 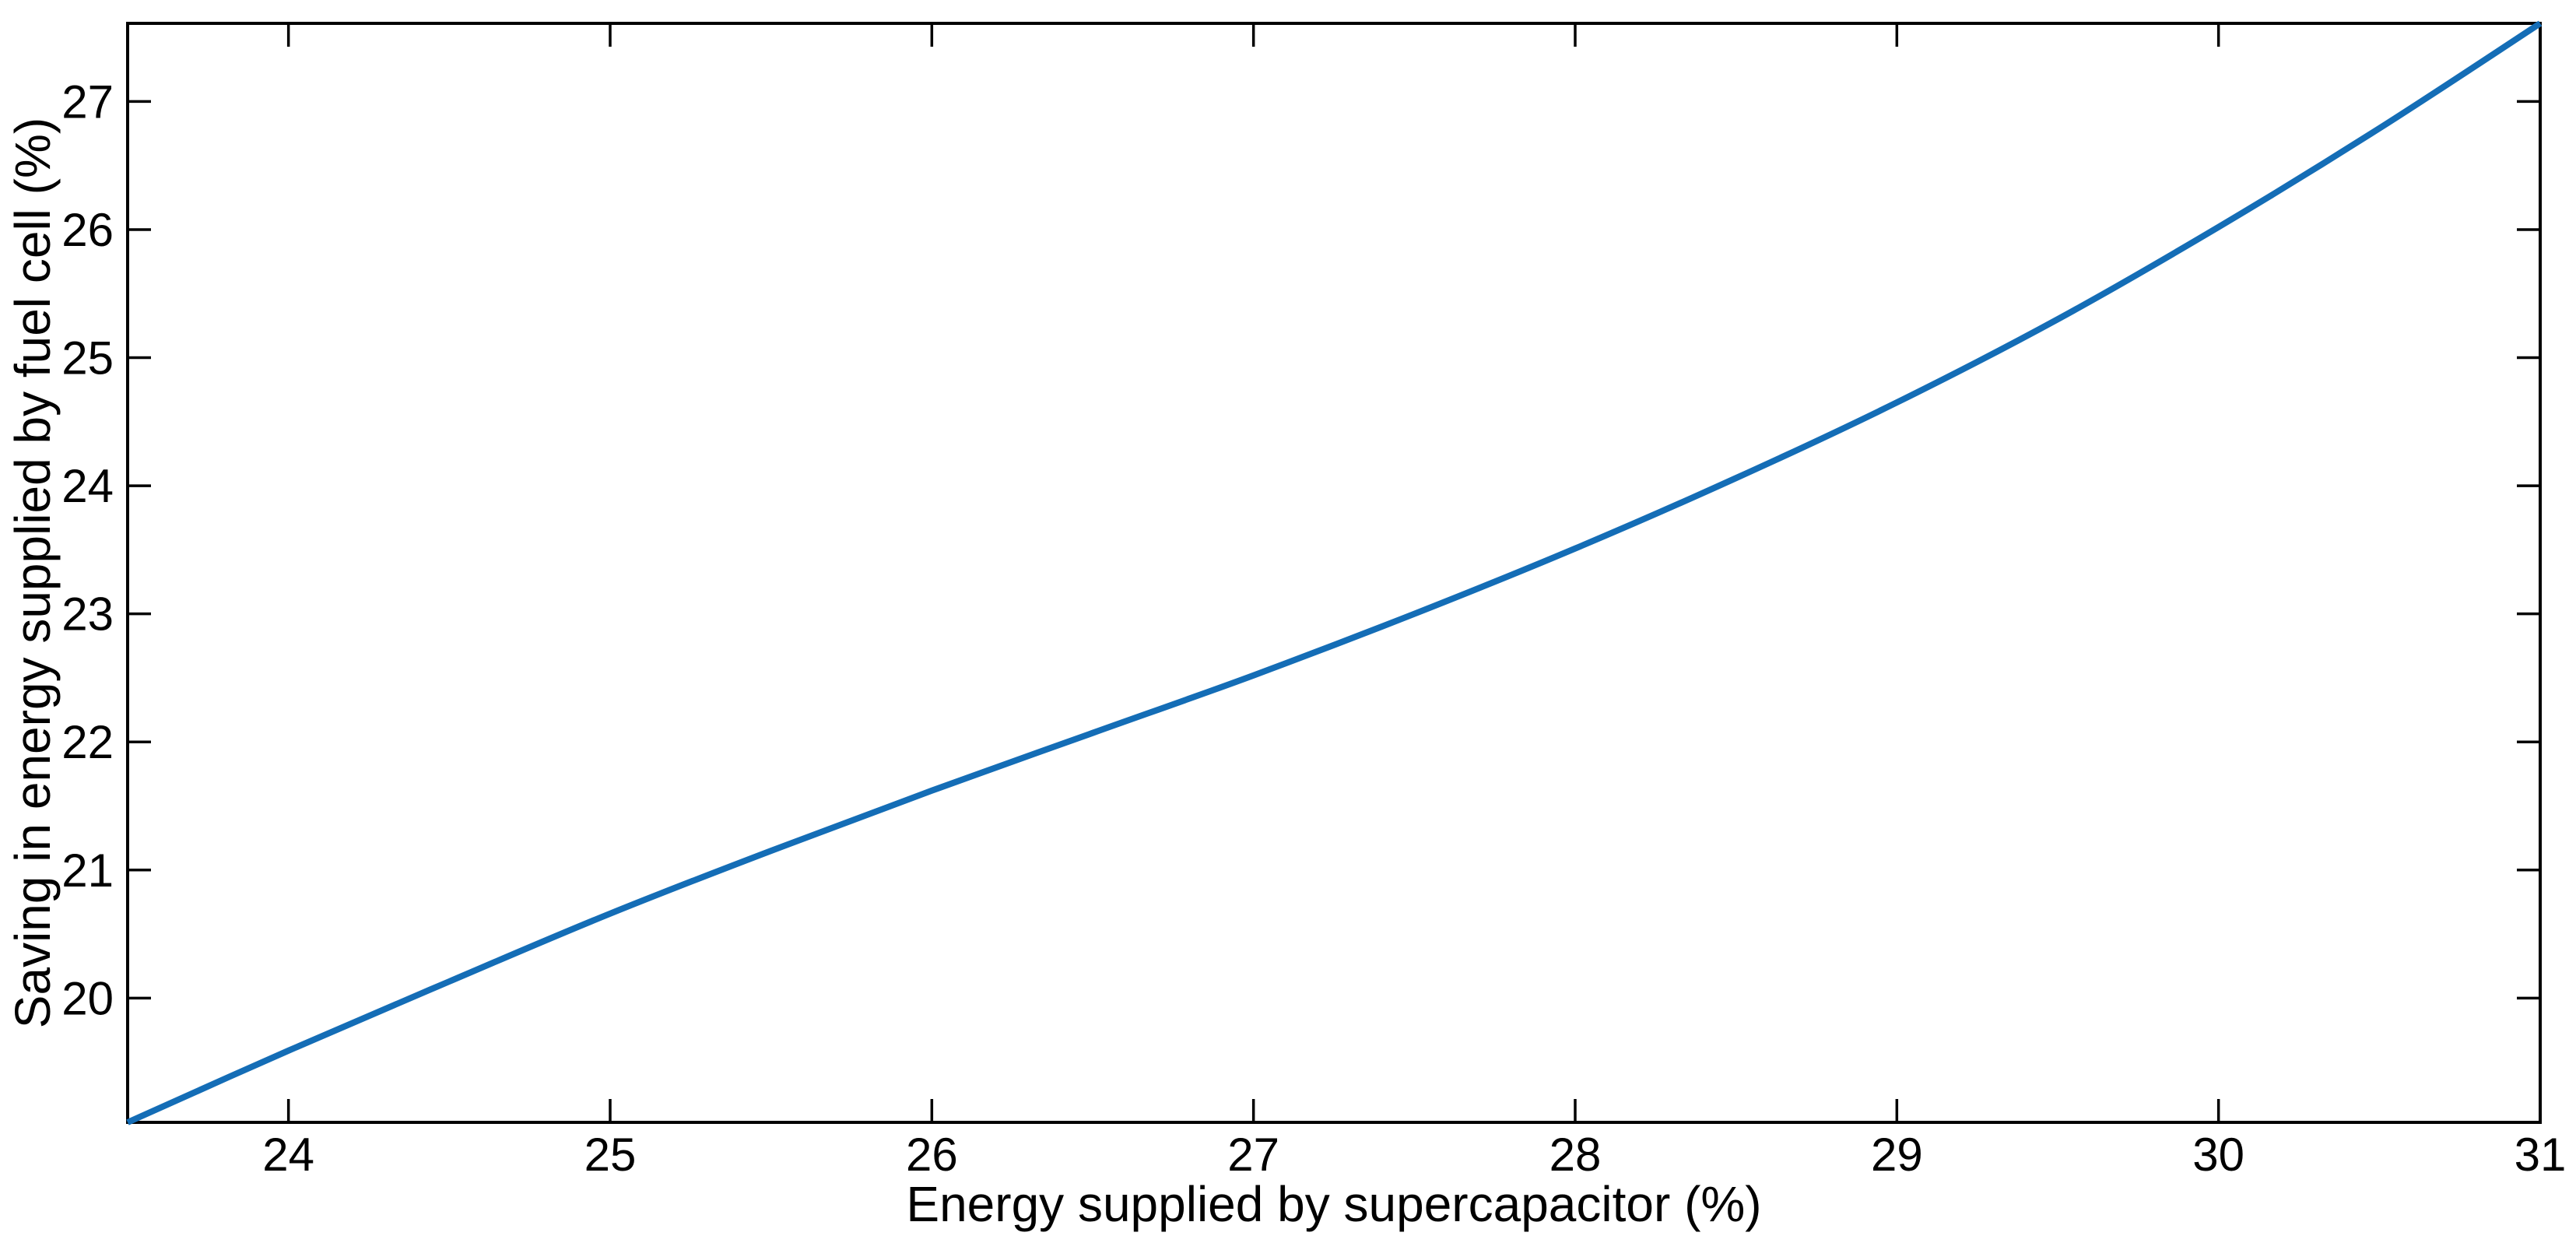 What do you see at coordinates (88, 101) in the screenshot?
I see `y-tick-label: 27` at bounding box center [88, 101].